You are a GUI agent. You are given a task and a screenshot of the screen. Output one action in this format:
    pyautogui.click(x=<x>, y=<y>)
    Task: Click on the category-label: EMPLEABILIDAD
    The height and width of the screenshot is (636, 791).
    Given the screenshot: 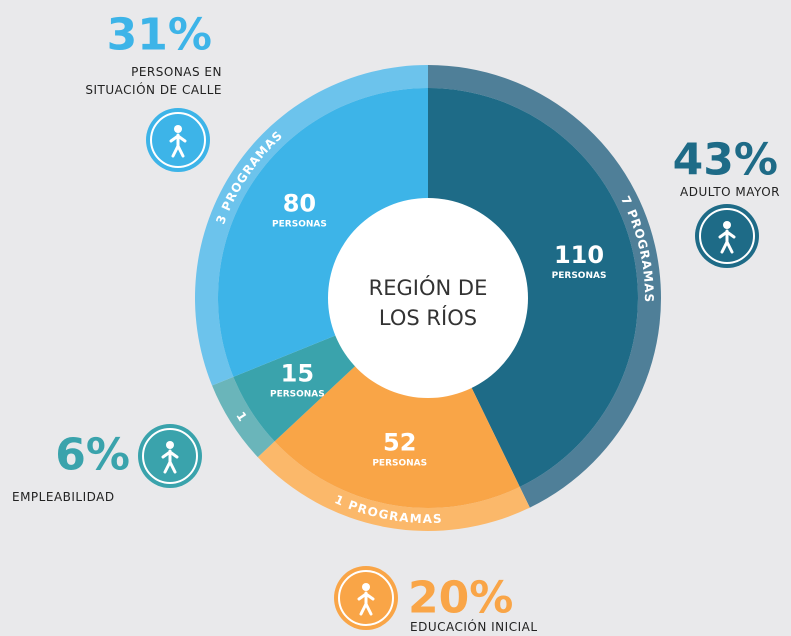 What is the action you would take?
    pyautogui.click(x=63, y=497)
    